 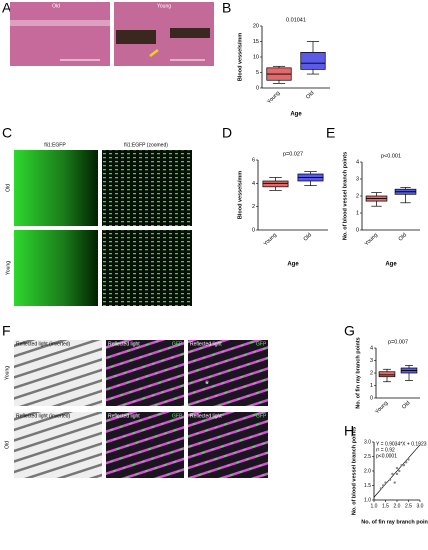 I want to click on arrow, so click(x=154, y=53).